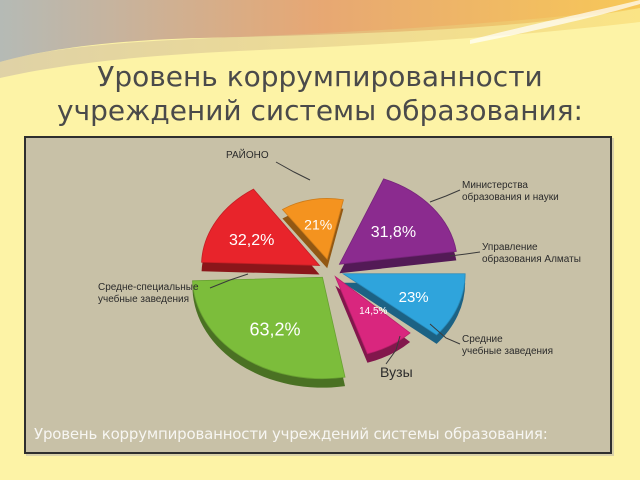  I want to click on label-secondary-line-1: Средние, so click(482, 339).